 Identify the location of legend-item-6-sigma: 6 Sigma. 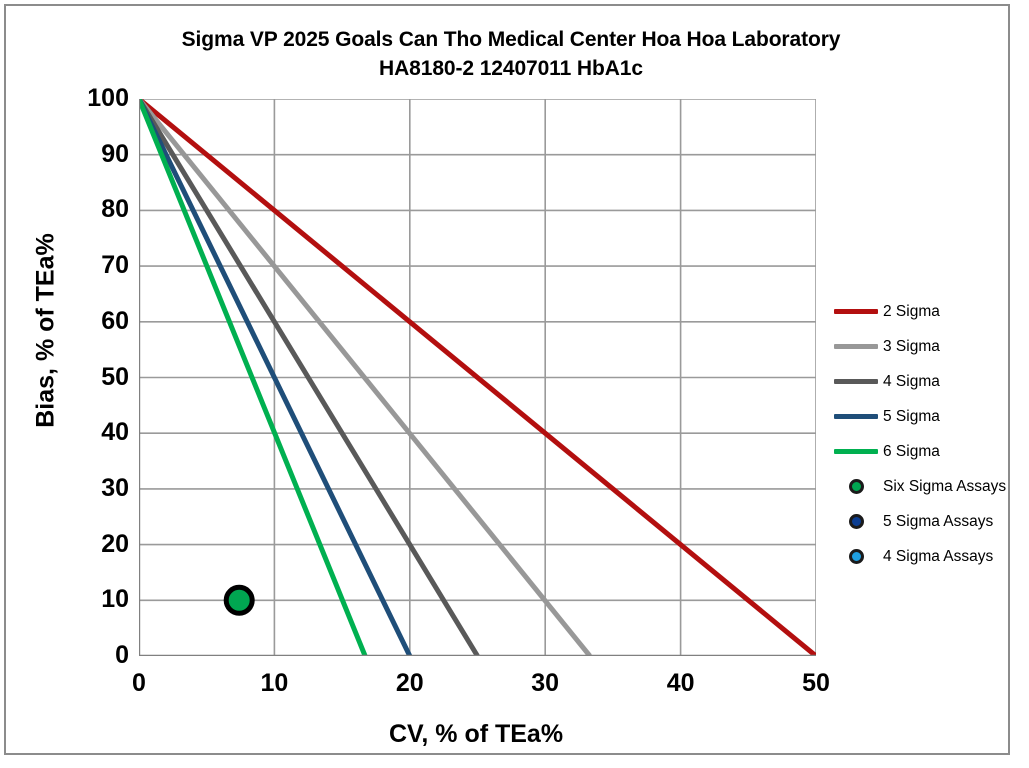
(924, 451).